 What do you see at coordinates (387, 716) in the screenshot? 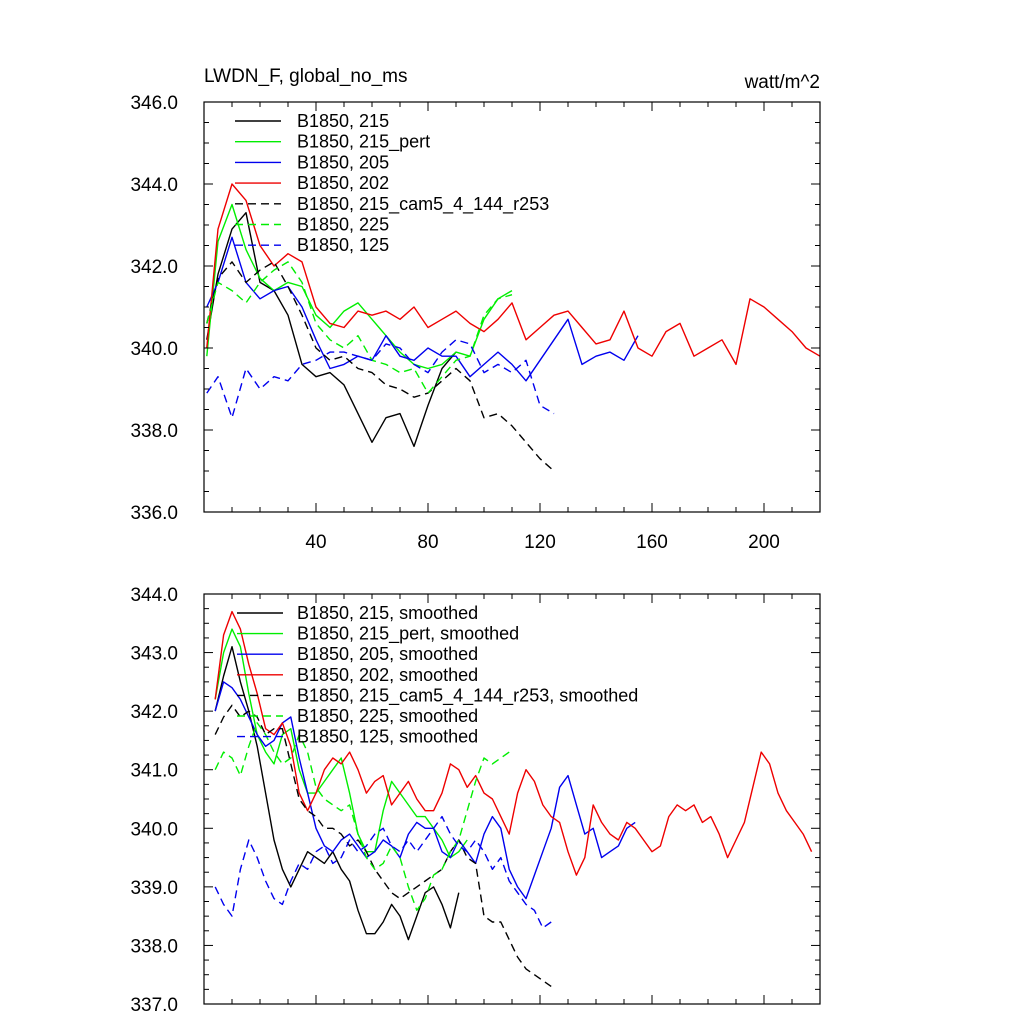
I see `legend-label-5: B1850, 225, smoothed` at bounding box center [387, 716].